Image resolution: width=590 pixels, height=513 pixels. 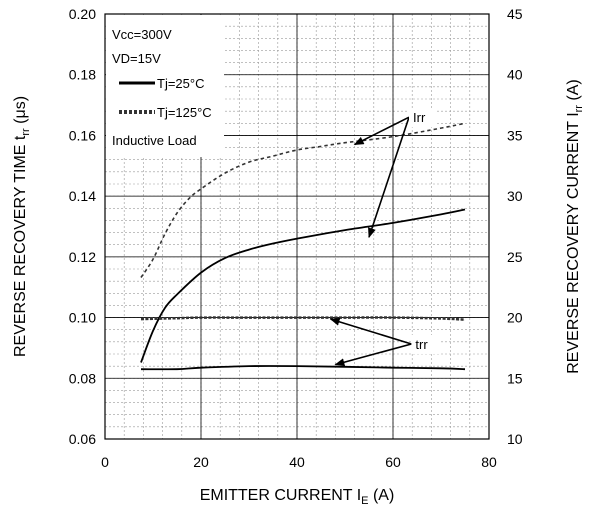 What do you see at coordinates (180, 83) in the screenshot?
I see `legend-entry-tj25: Tj=25°C` at bounding box center [180, 83].